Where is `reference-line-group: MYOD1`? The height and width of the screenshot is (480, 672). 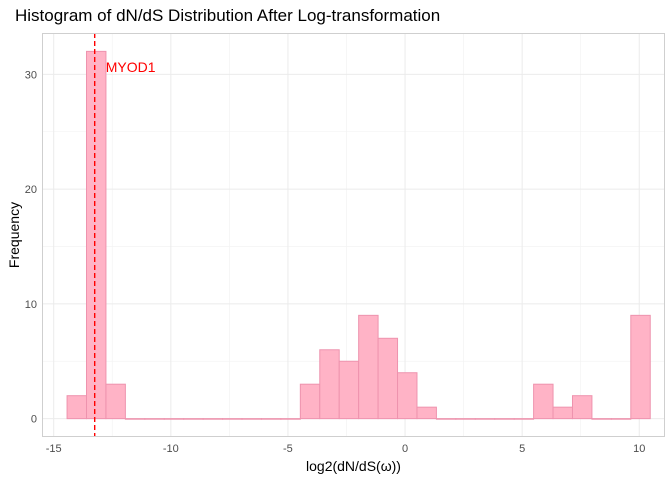 reference-line-group: MYOD1 is located at coordinates (124, 235).